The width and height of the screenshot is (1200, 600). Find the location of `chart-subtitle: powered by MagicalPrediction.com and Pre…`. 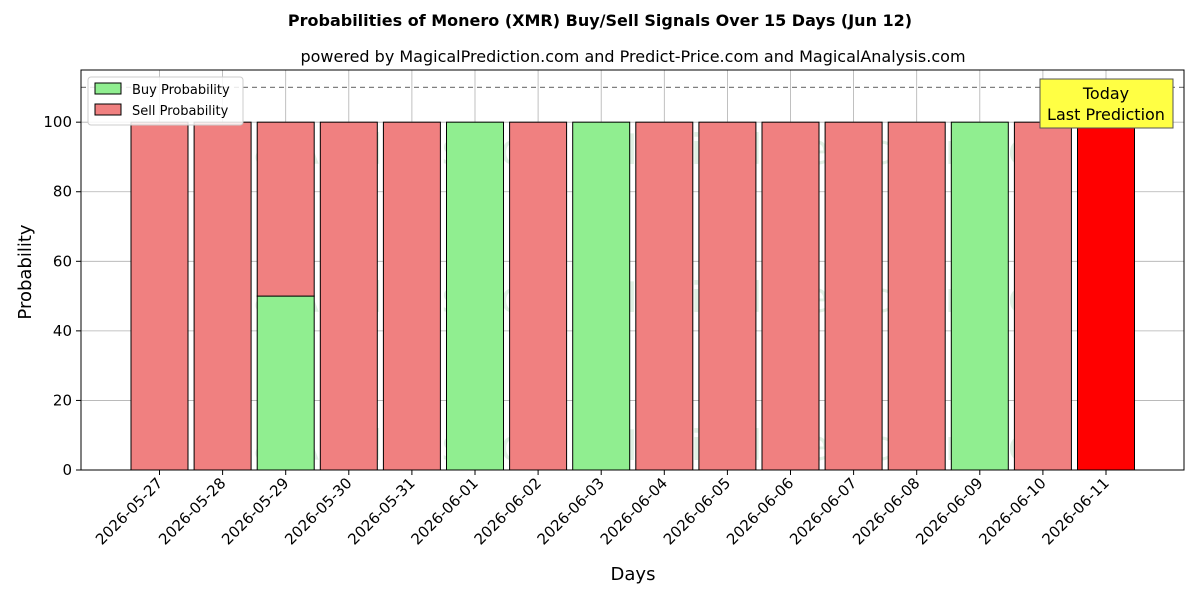

chart-subtitle: powered by MagicalPrediction.com and Pre… is located at coordinates (632, 56).